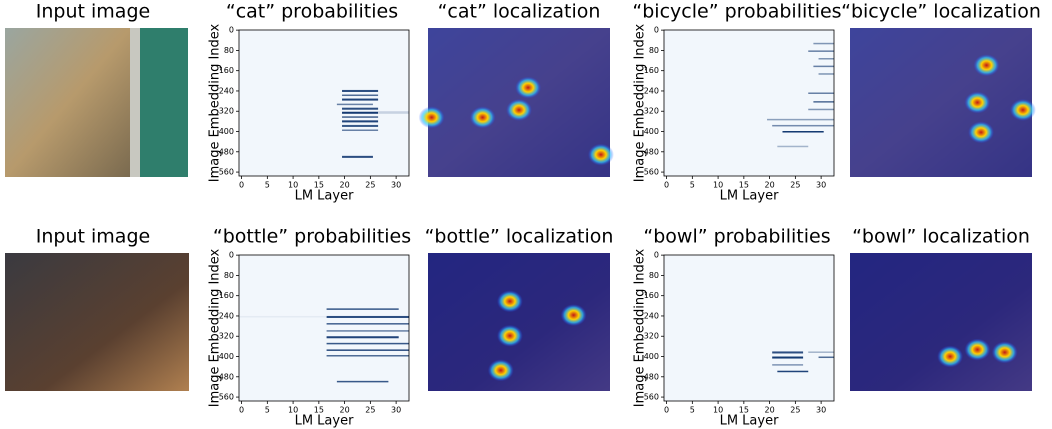 The image size is (1052, 429). Describe the element at coordinates (736, 12) in the screenshot. I see `plot-title: “bicycle” probabilities` at that location.